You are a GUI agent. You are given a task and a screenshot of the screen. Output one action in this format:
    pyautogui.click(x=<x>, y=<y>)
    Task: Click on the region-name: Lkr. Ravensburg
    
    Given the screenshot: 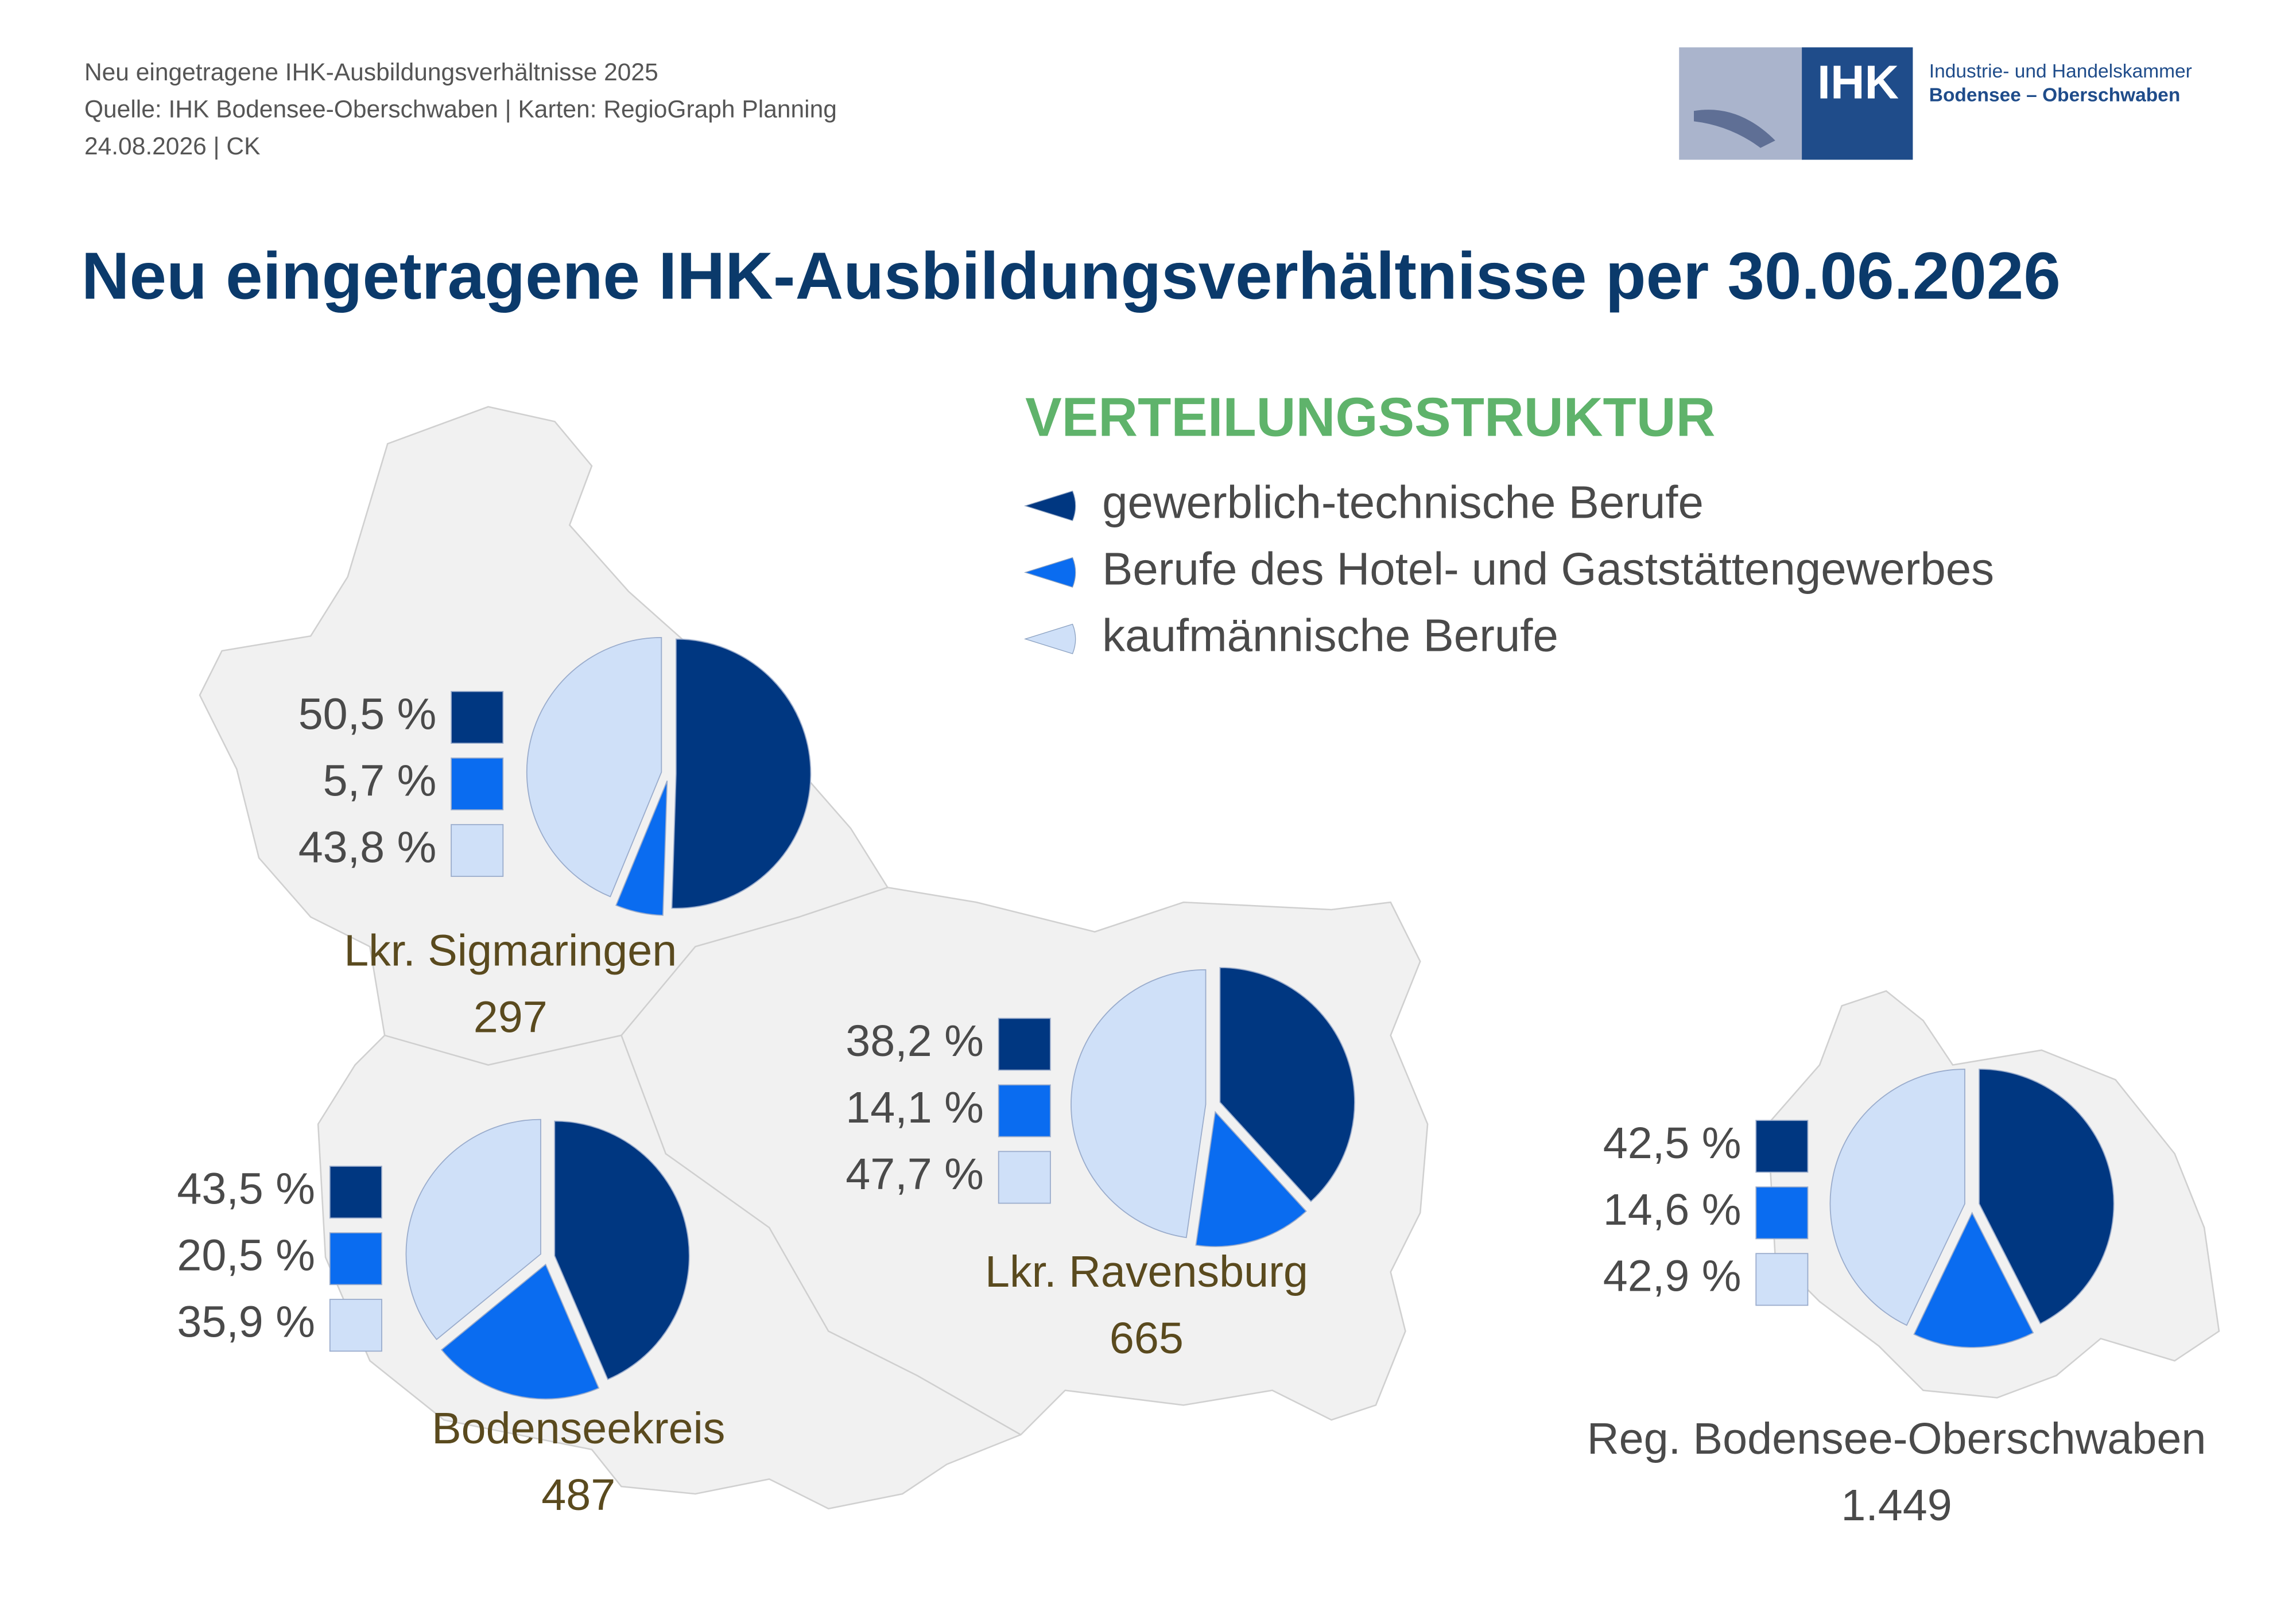 What is the action you would take?
    pyautogui.click(x=1146, y=1271)
    